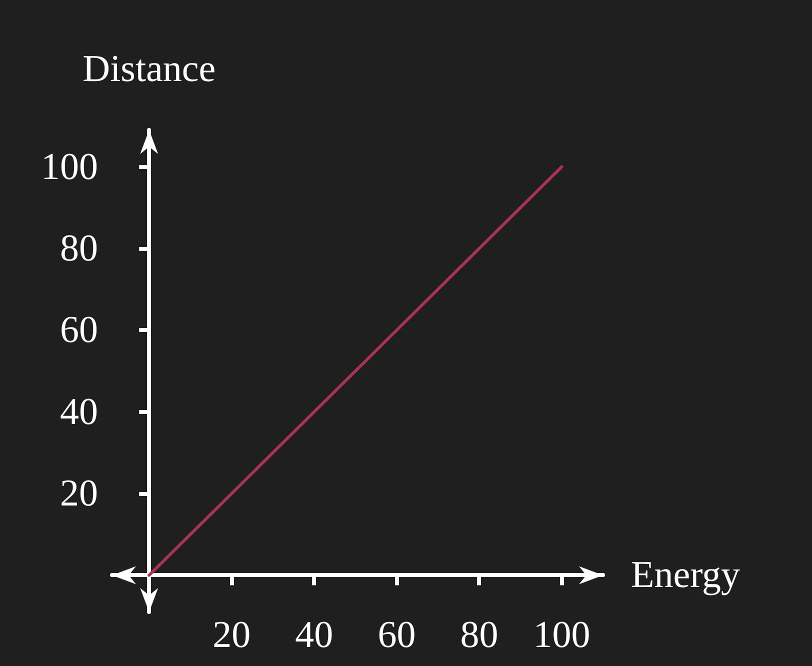 This screenshot has height=666, width=812. What do you see at coordinates (397, 635) in the screenshot?
I see `x-tick-label: 60` at bounding box center [397, 635].